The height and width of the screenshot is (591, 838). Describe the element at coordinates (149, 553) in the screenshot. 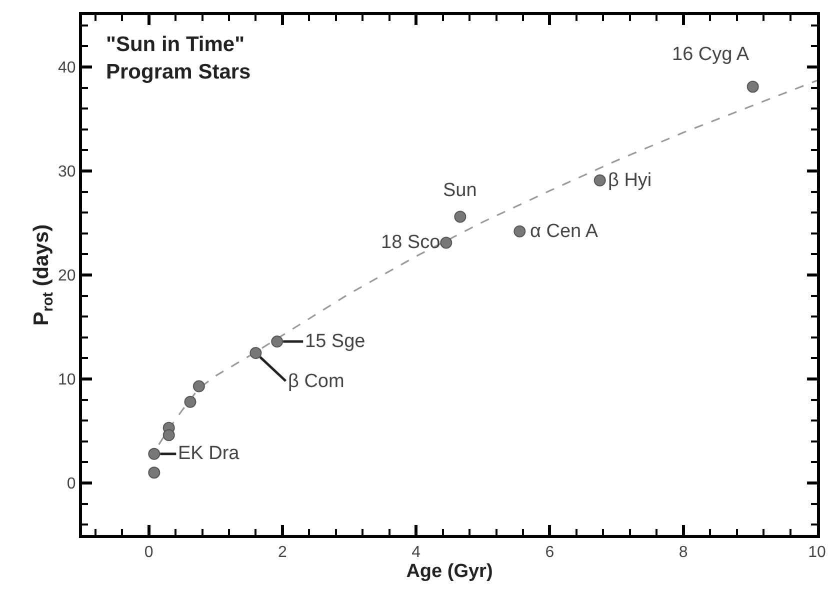

I see `x-tick-label: 0` at that location.